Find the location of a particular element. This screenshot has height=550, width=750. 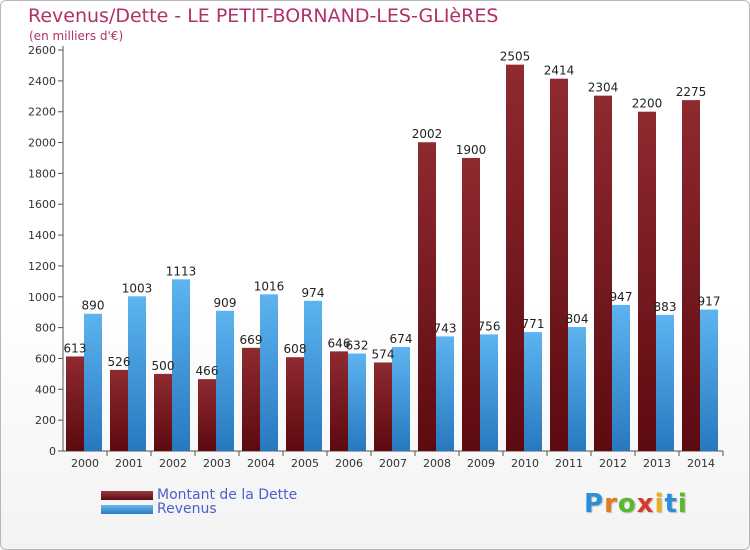

debt-value-label: 2304 is located at coordinates (603, 88).